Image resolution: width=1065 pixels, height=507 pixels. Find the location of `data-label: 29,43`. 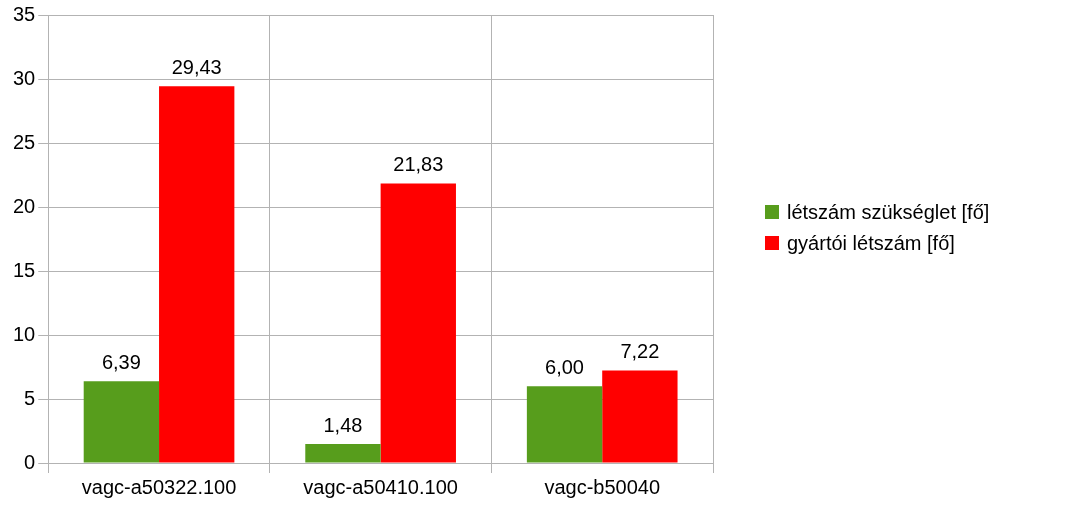

data-label: 29,43 is located at coordinates (196, 66).